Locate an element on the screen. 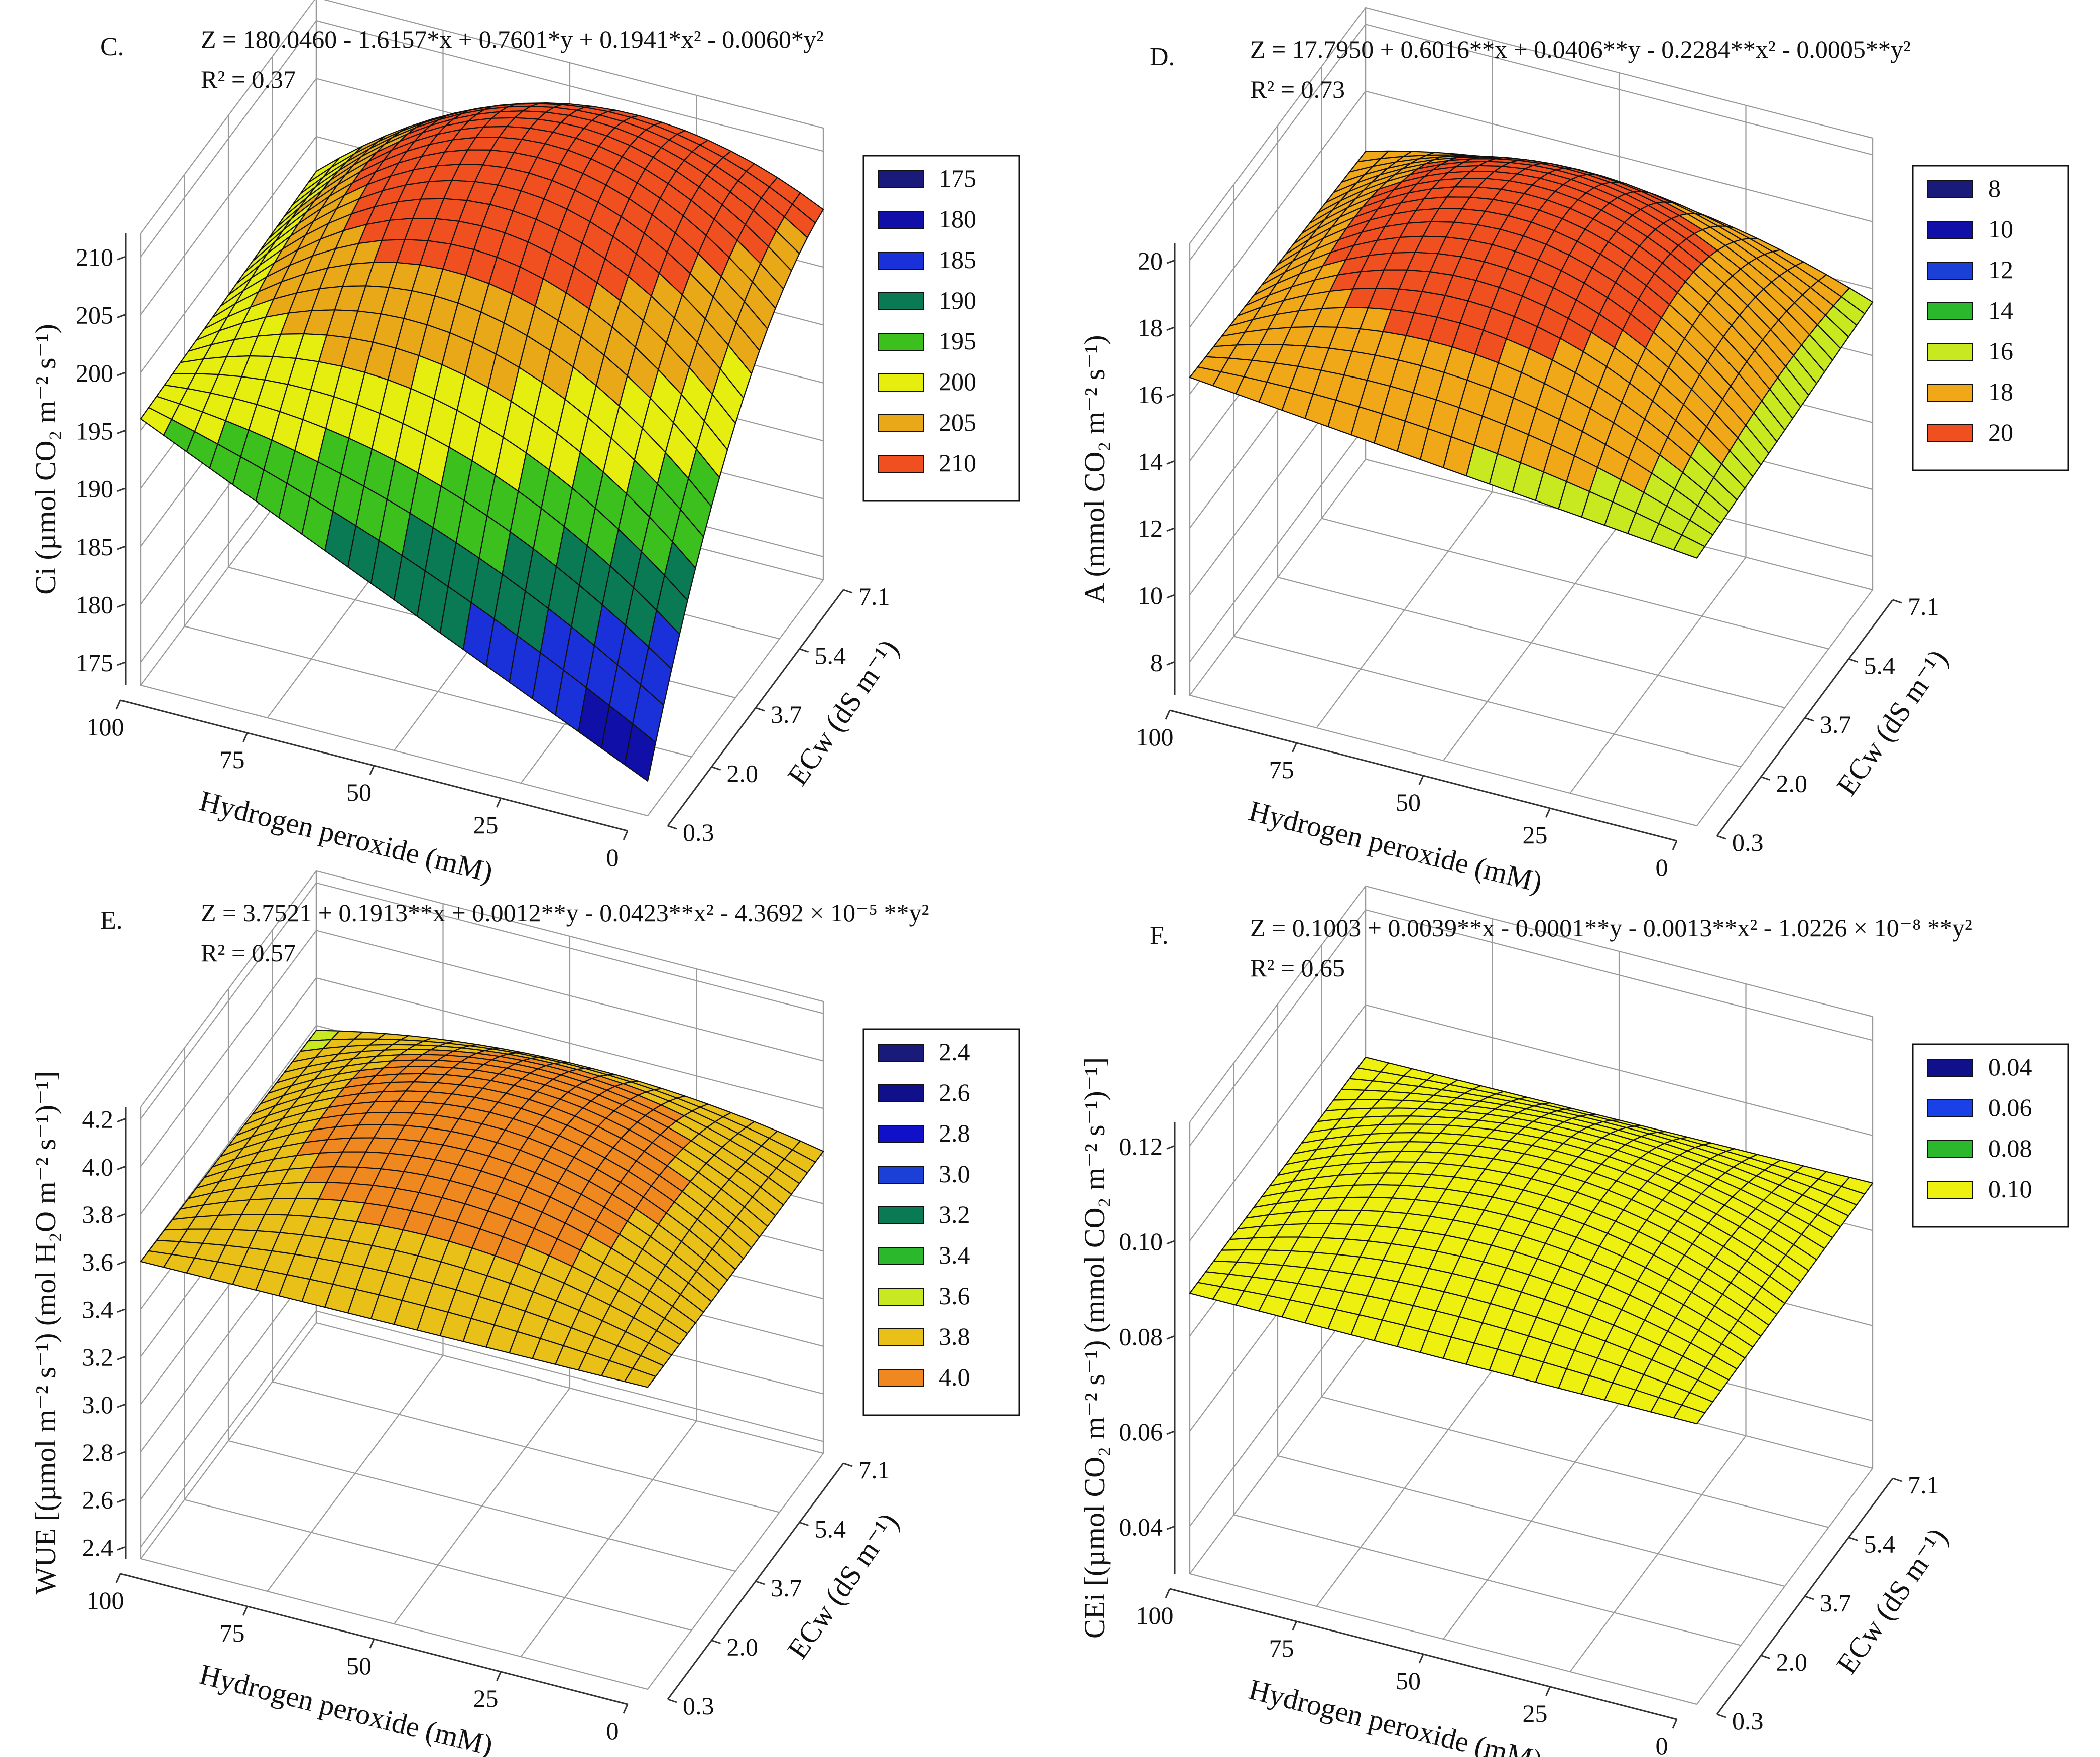 This screenshot has height=1757, width=2100. r-squared: R² = 0.65 is located at coordinates (1298, 968).